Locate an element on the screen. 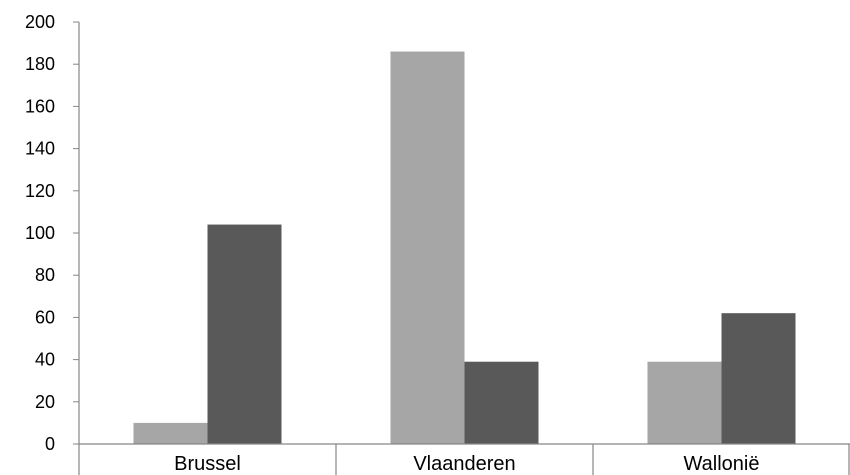  x-axis-labels: Brussel Vlaanderen Wallonië is located at coordinates (466, 464).